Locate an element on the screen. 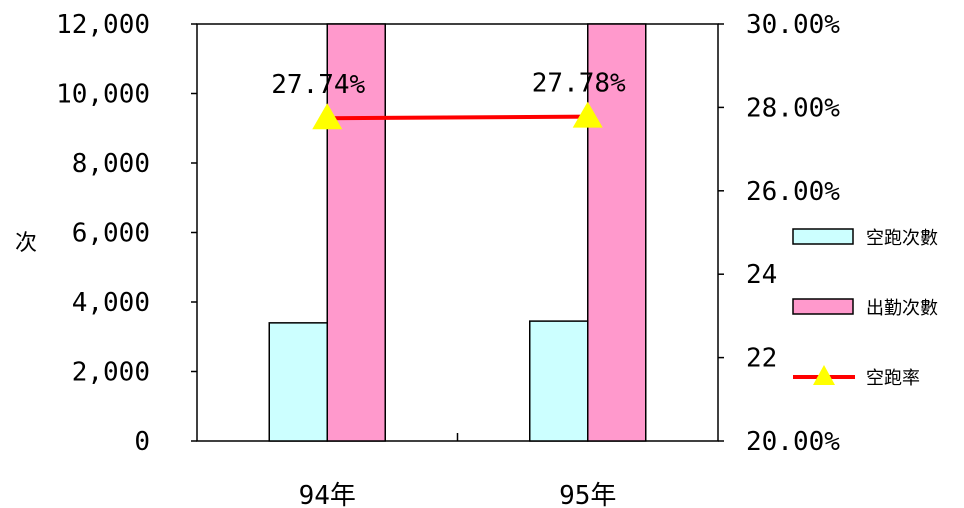  legend-label: 空跑率 is located at coordinates (893, 378).